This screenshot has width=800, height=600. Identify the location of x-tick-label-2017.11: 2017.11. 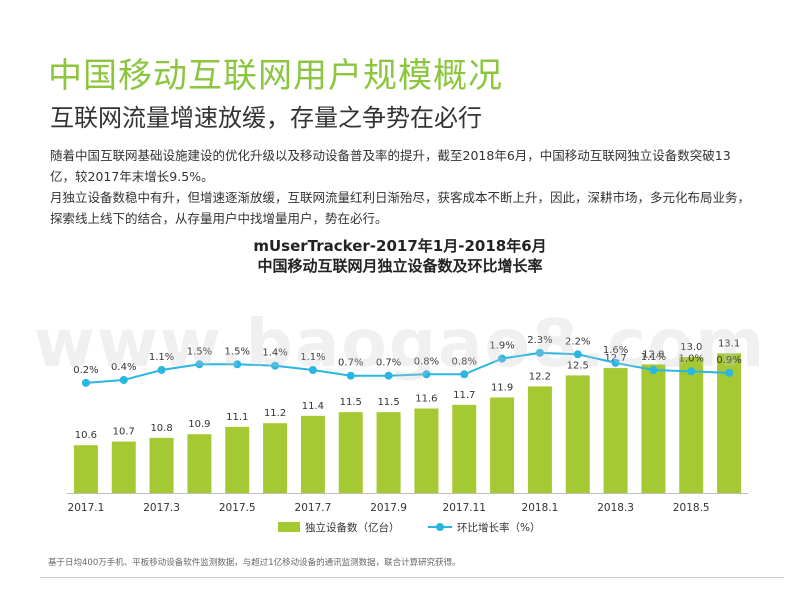
(464, 508).